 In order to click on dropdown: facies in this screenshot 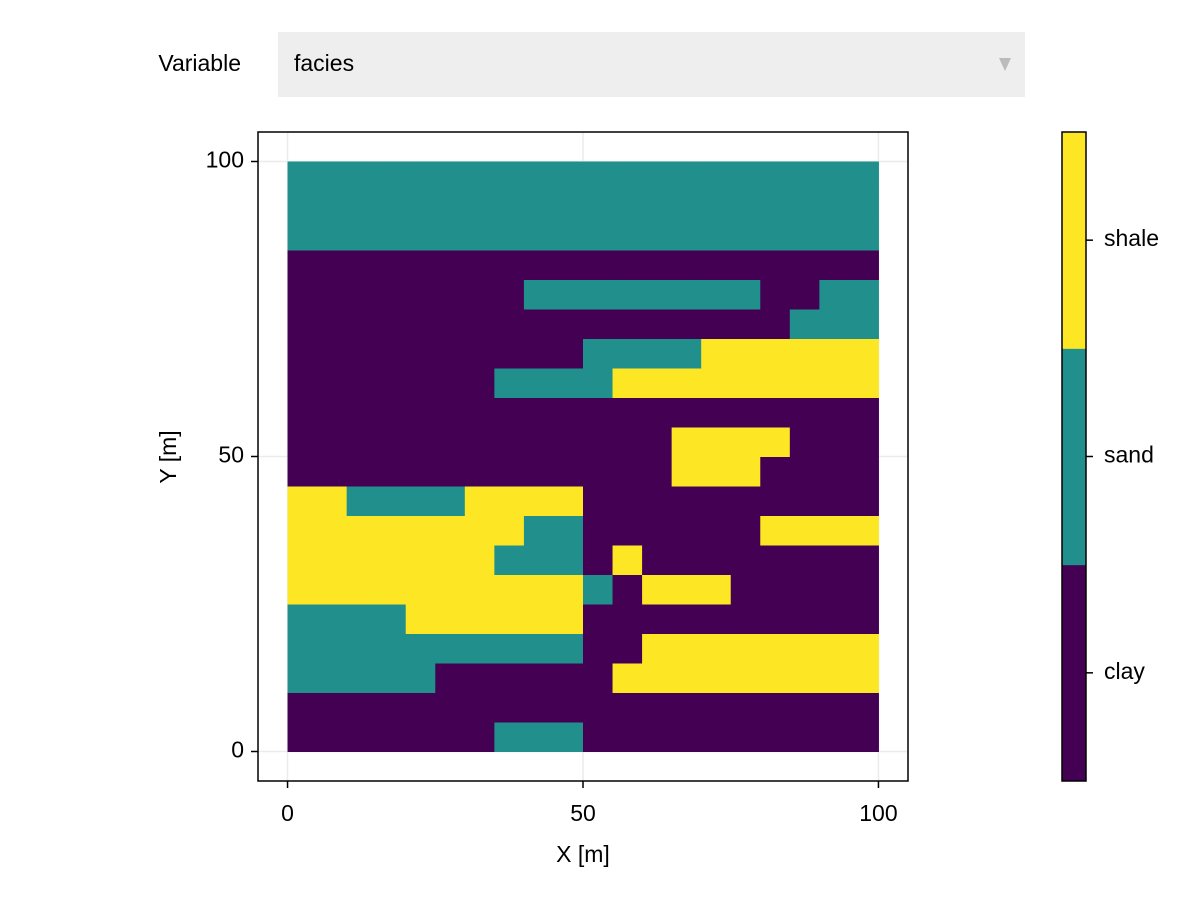, I will do `click(651, 64)`.